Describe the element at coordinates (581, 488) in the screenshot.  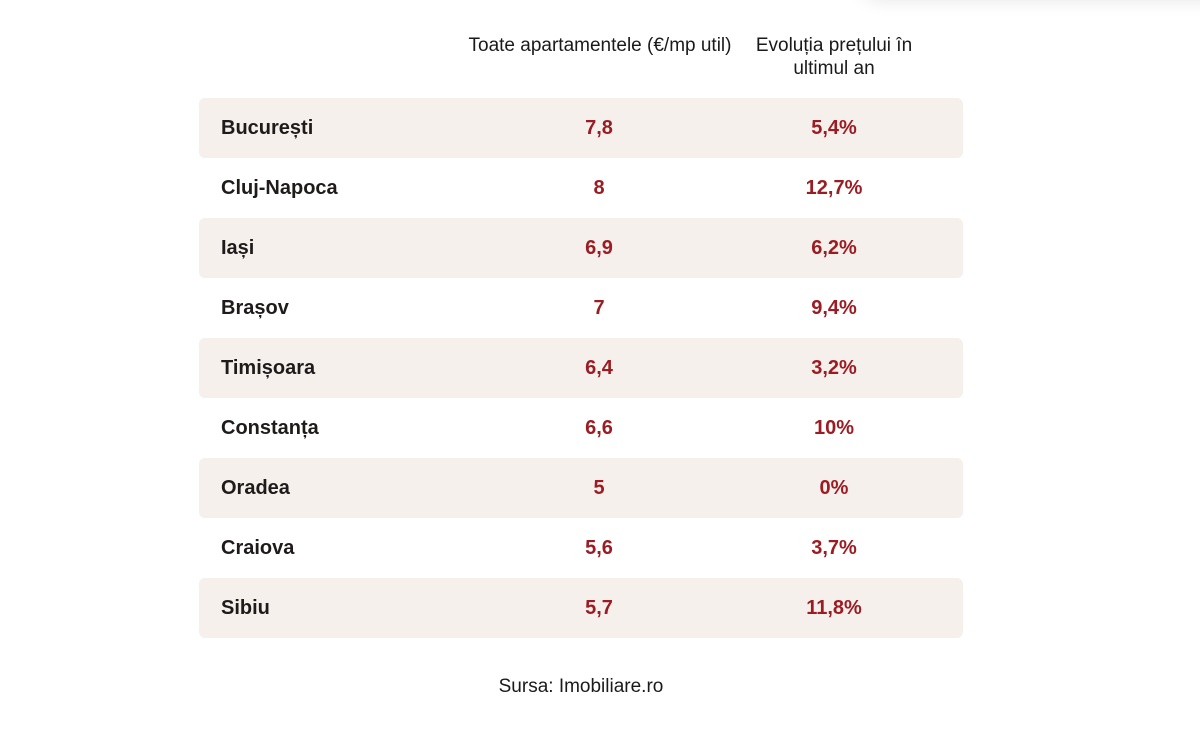
I see `table-row: Oradea 5 0%` at that location.